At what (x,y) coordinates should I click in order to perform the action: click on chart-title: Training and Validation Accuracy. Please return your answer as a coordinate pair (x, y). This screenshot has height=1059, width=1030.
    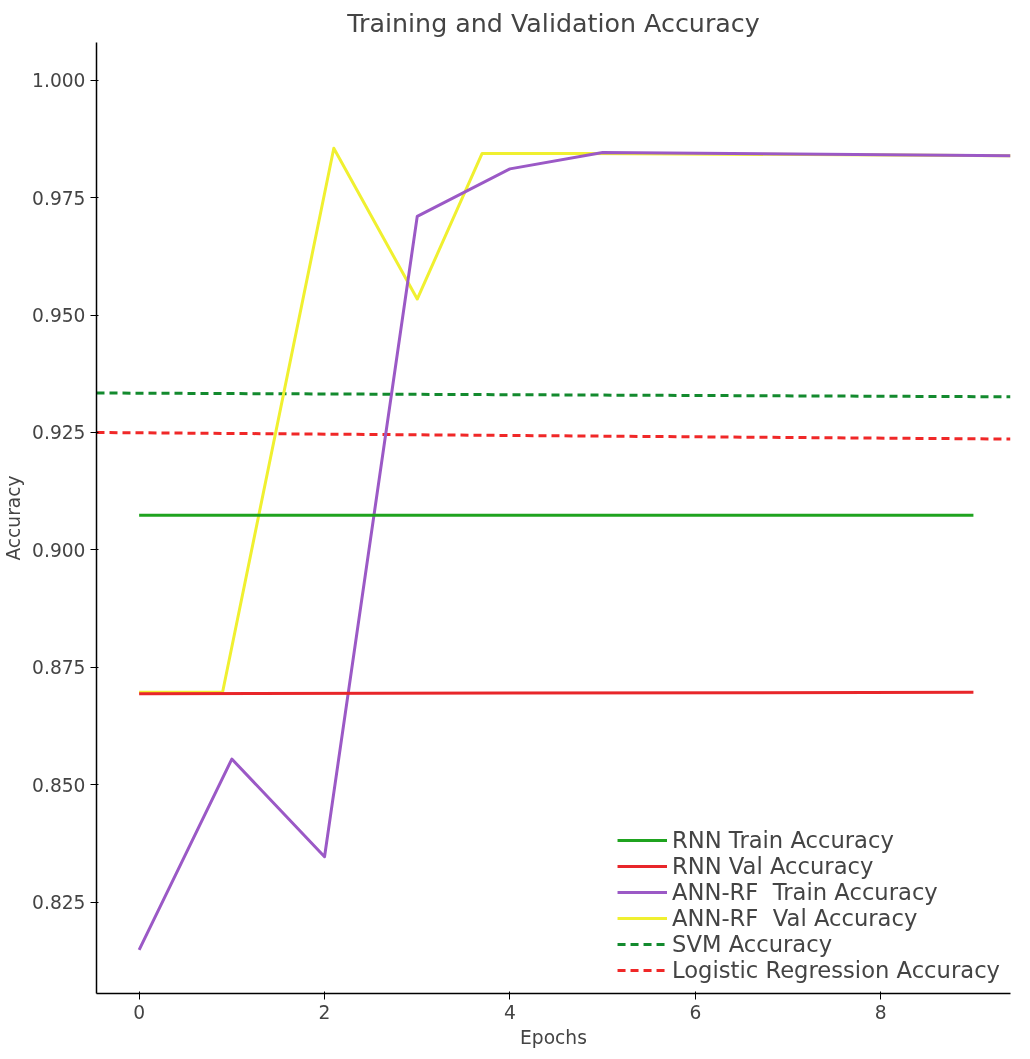
    Looking at the image, I should click on (553, 22).